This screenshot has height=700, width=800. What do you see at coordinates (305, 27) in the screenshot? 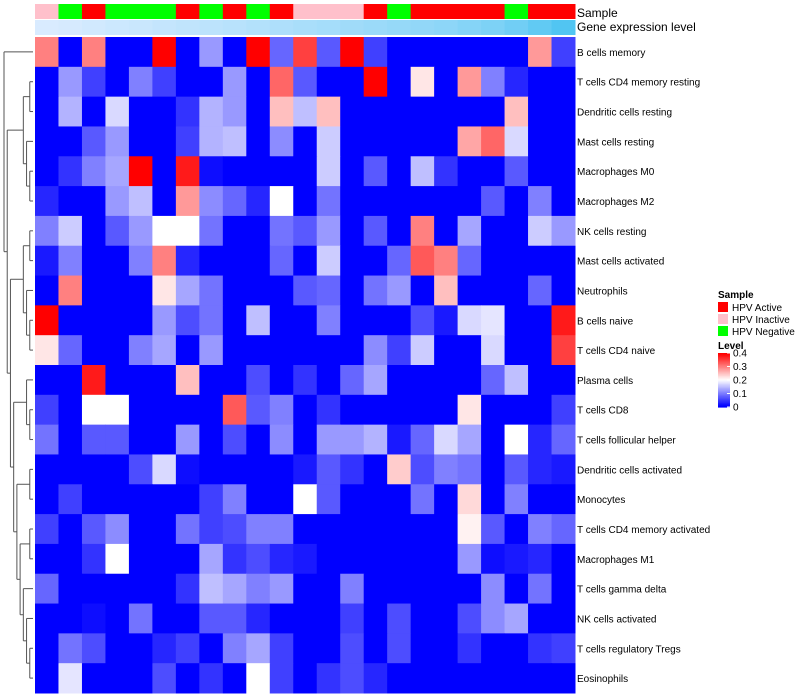
I see `expression-level-annotation-bar` at bounding box center [305, 27].